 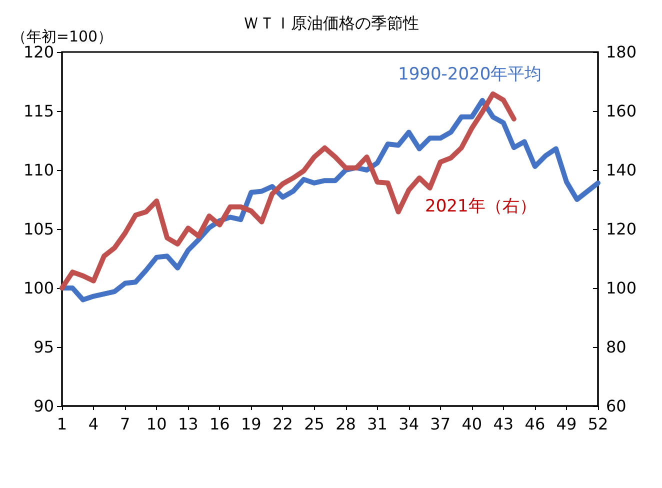 What do you see at coordinates (314, 424) in the screenshot?
I see `x-tick-label: 25` at bounding box center [314, 424].